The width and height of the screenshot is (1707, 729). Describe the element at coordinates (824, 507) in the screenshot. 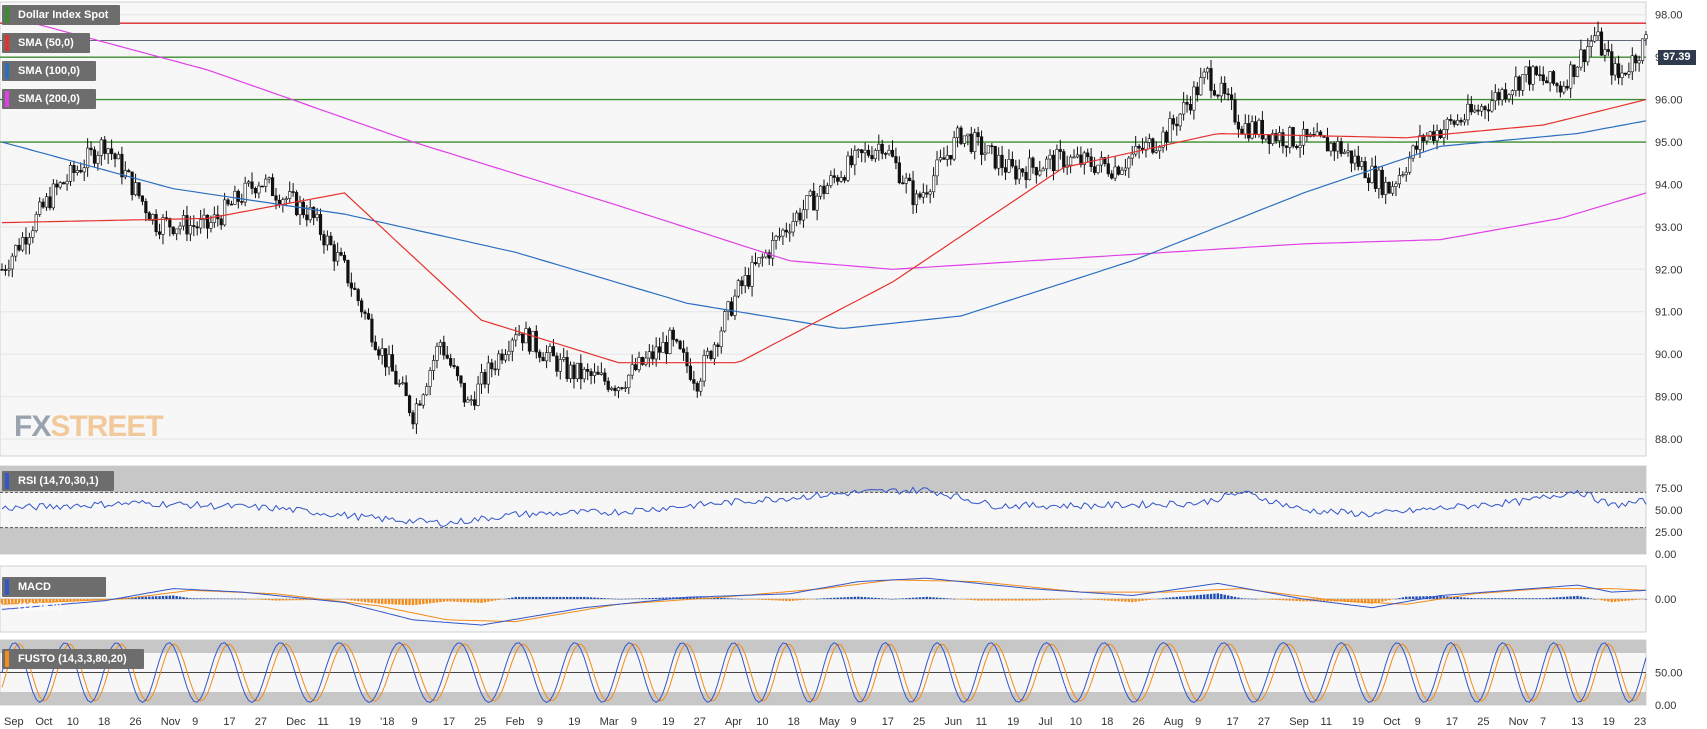

I see `rsi-line` at that location.